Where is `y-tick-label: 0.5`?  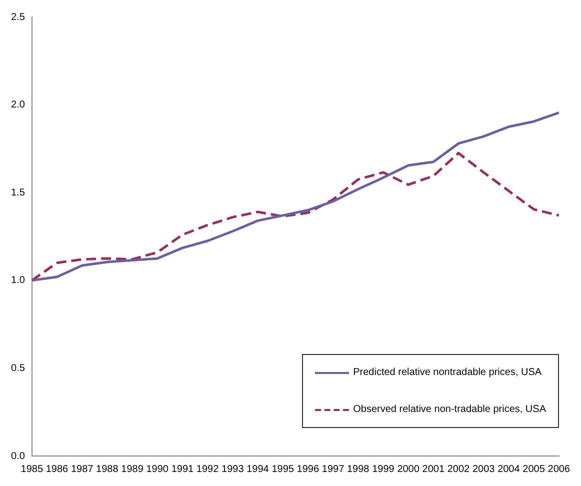
y-tick-label: 0.5 is located at coordinates (18, 368).